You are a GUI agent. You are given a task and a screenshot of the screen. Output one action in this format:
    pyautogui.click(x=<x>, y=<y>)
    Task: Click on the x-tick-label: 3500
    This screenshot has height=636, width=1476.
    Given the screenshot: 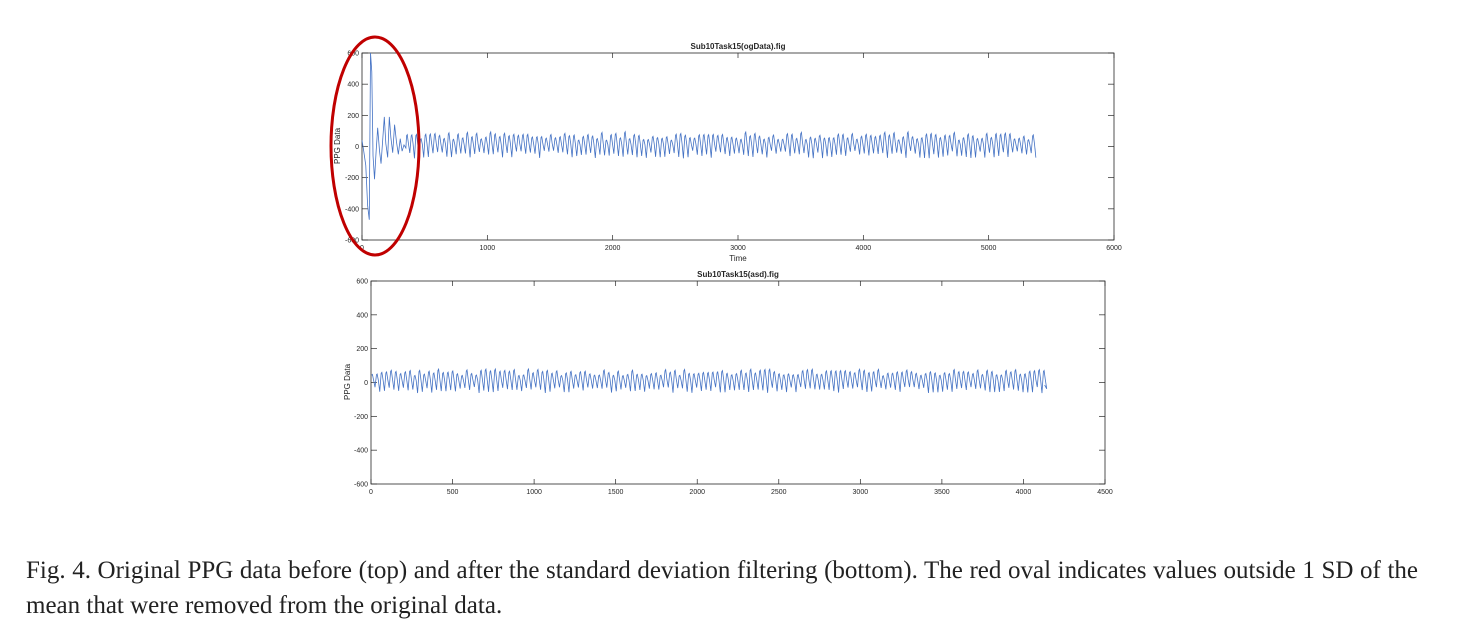 What is the action you would take?
    pyautogui.click(x=942, y=492)
    